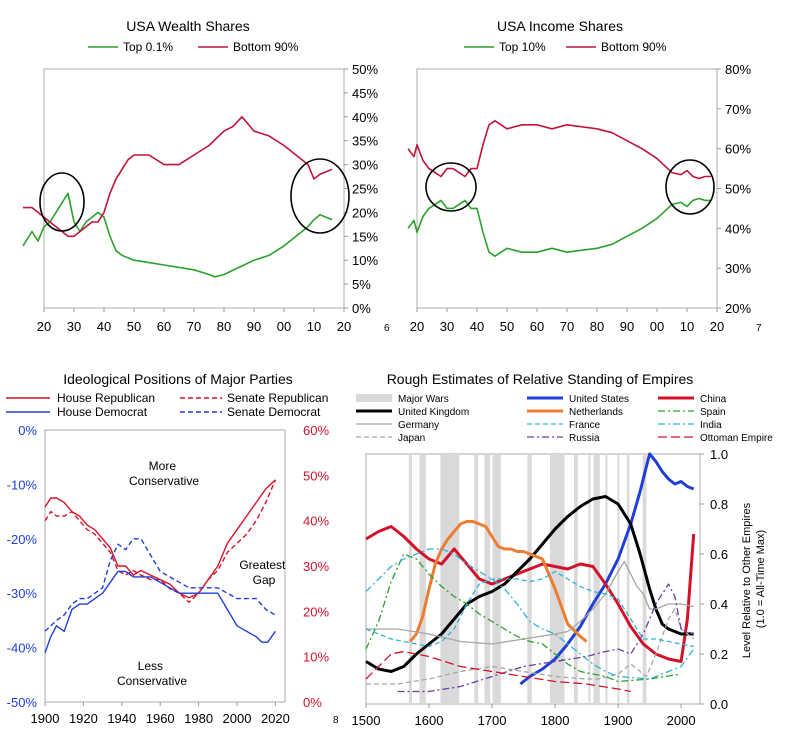 Image resolution: width=800 pixels, height=746 pixels. I want to click on x-tick-label: 90, so click(627, 326).